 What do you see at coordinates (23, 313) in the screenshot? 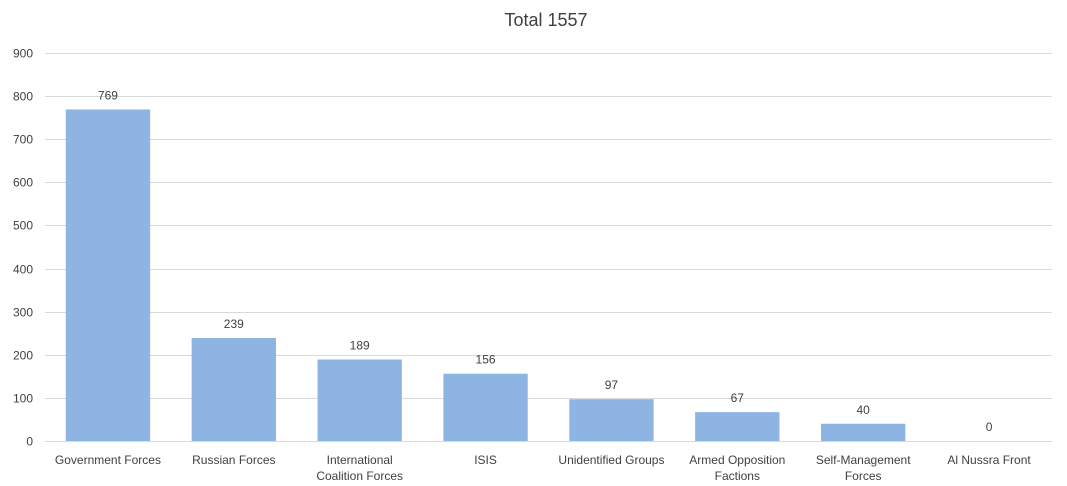
I see `y-tick-label: 300` at bounding box center [23, 313].